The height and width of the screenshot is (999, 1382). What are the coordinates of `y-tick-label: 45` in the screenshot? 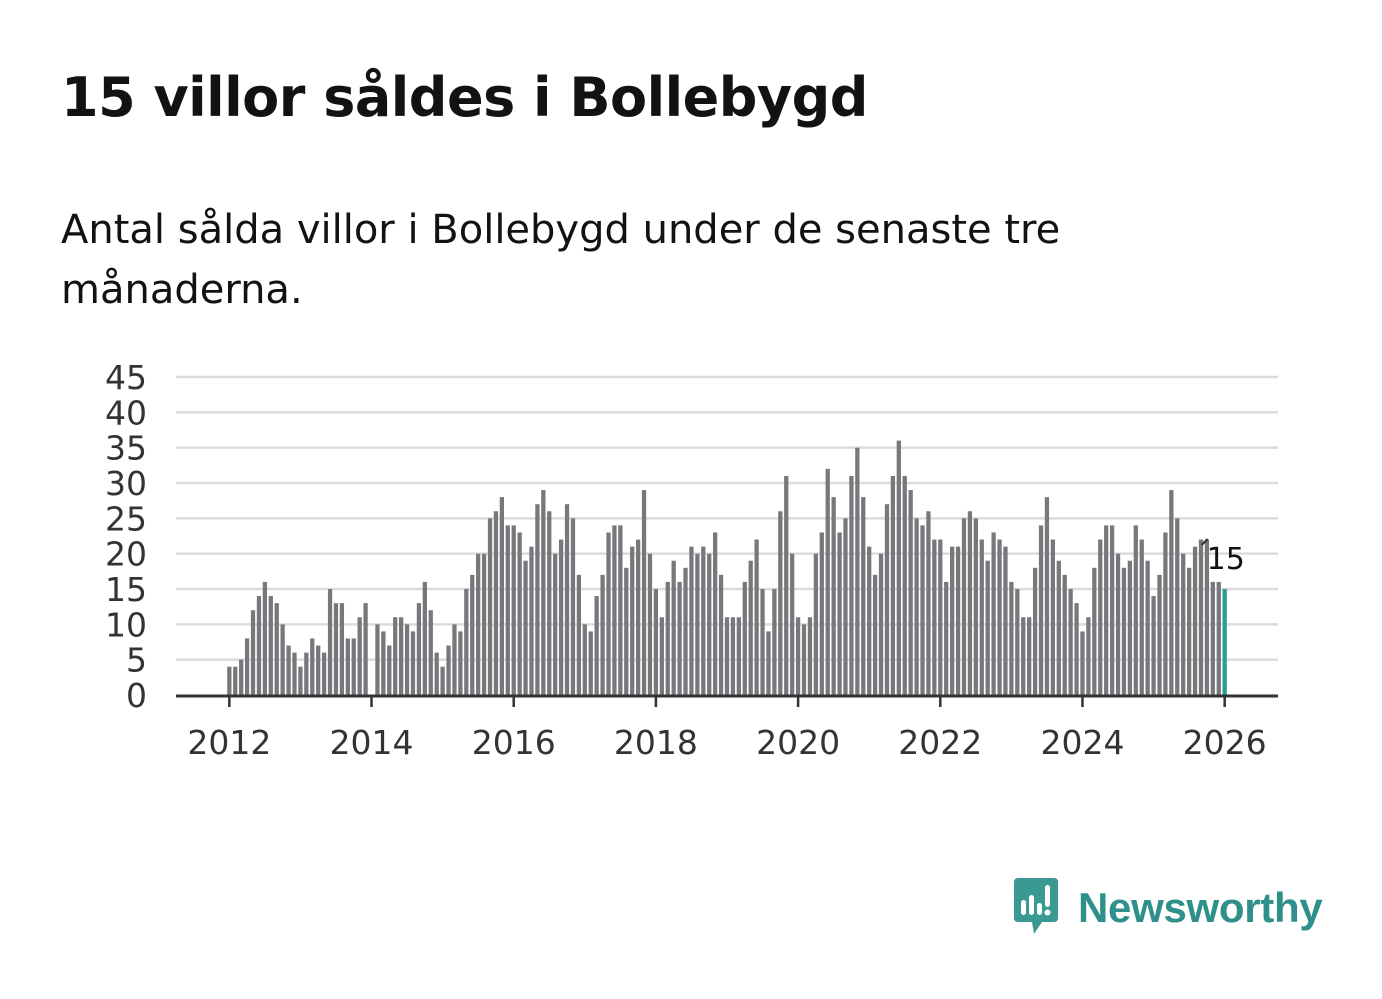 It's located at (126, 377).